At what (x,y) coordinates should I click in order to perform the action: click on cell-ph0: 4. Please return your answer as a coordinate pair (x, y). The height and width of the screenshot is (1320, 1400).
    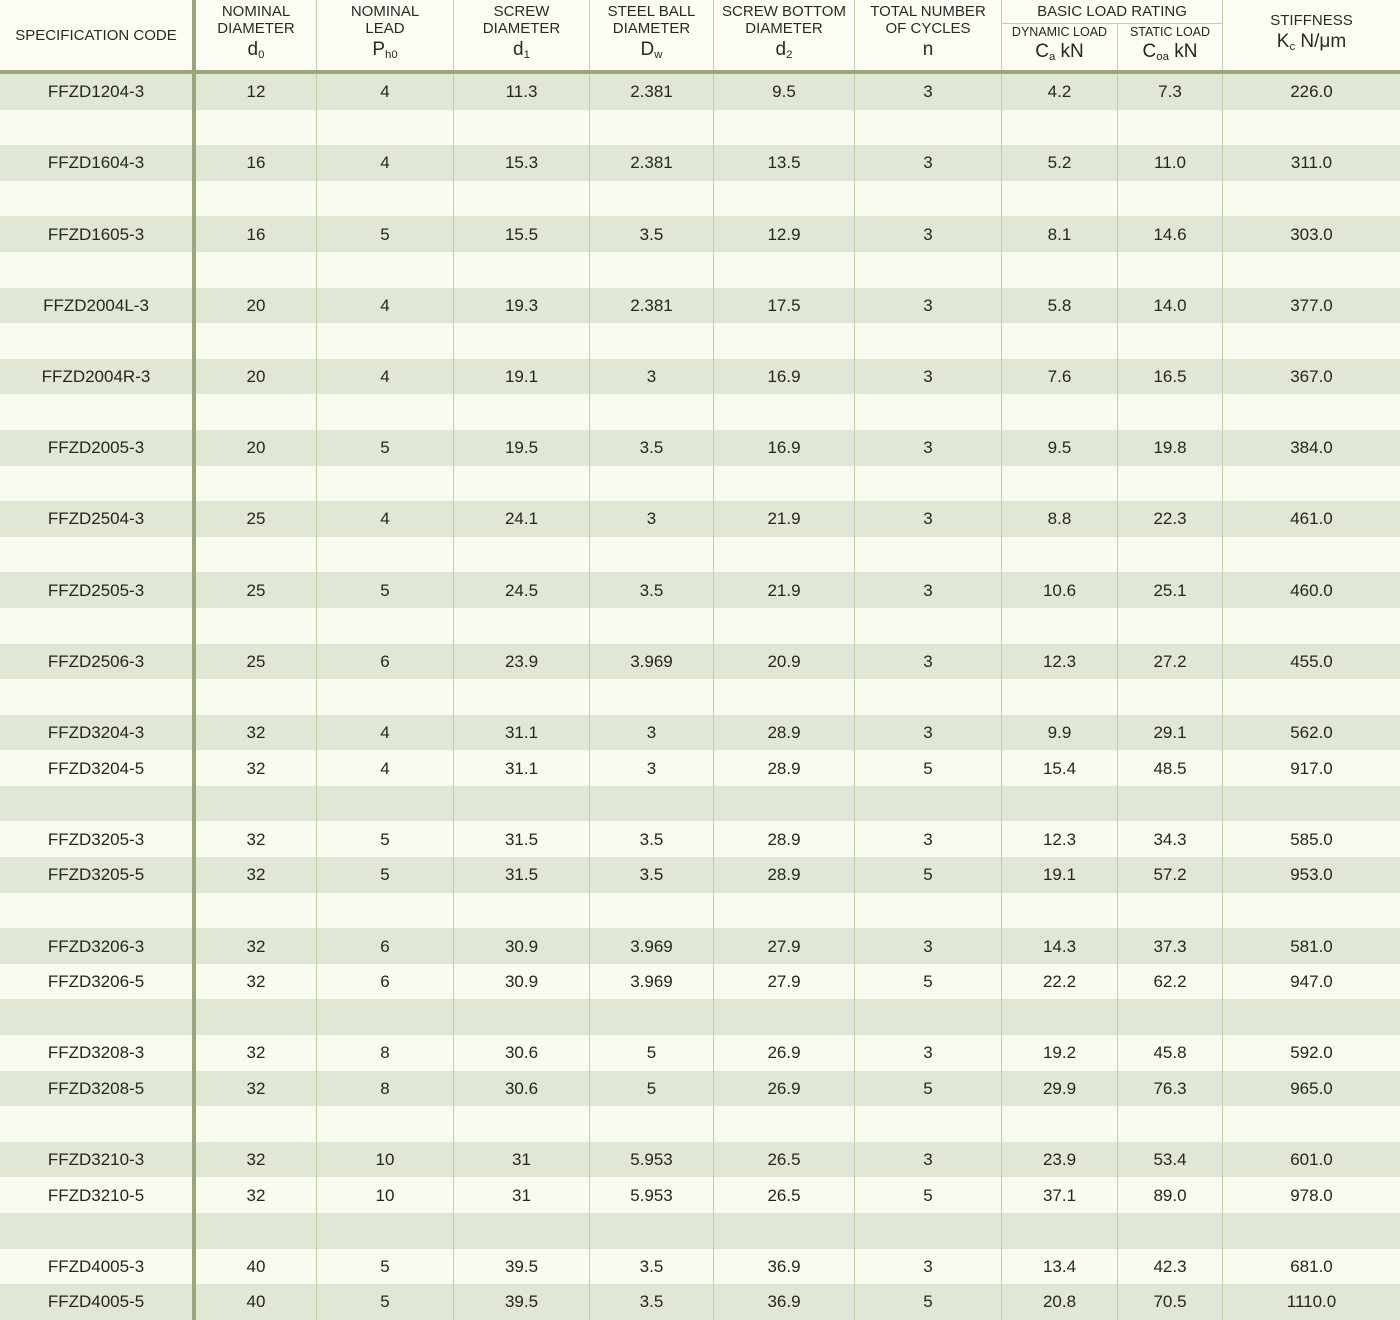
    Looking at the image, I should click on (385, 768).